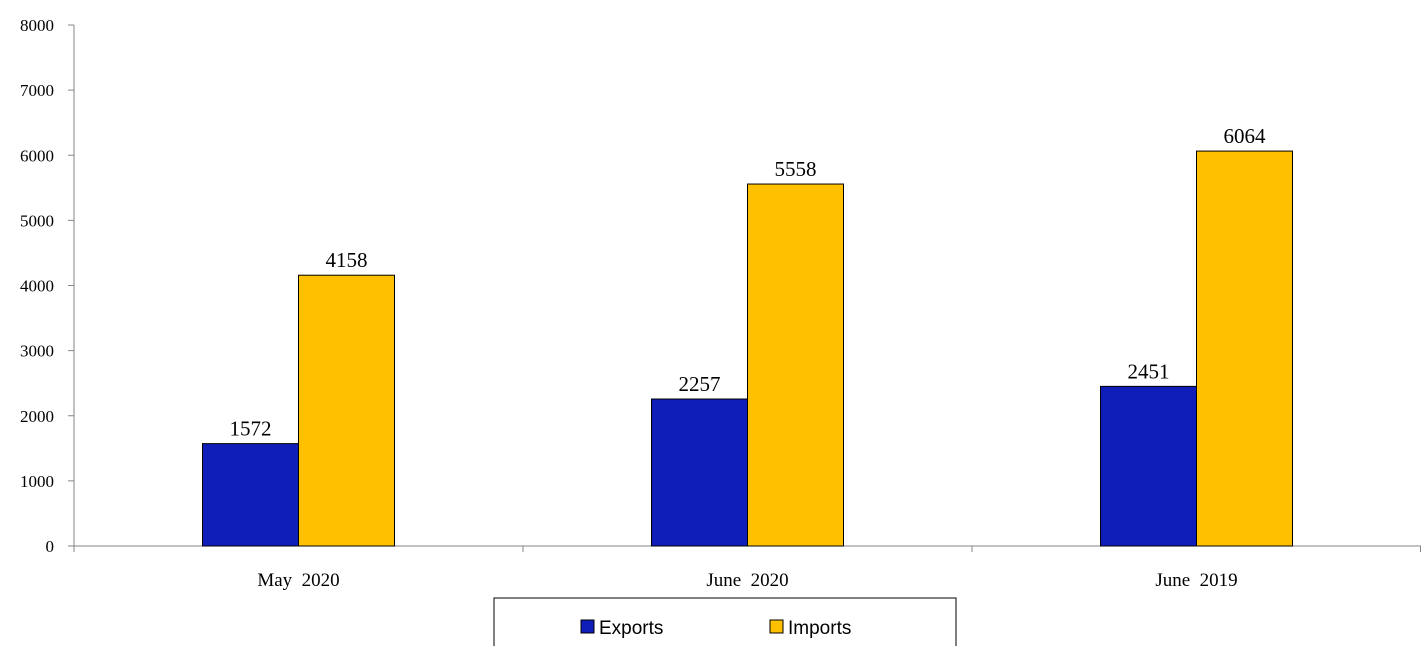 This screenshot has width=1421, height=646. I want to click on y-tick-label: 6000, so click(37, 155).